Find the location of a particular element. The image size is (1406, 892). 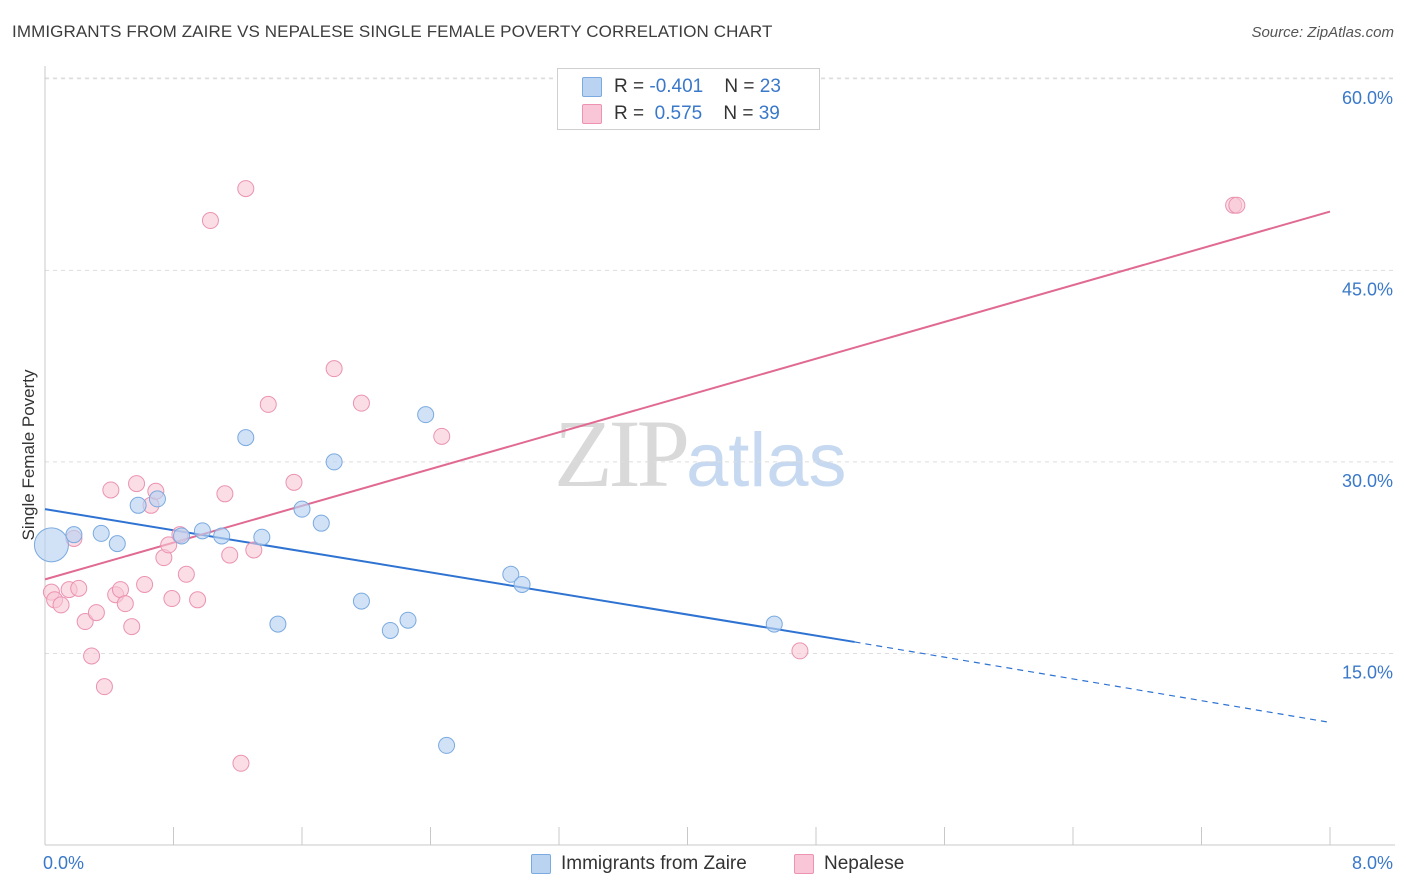

legend-n-value: 23 is located at coordinates (770, 86).